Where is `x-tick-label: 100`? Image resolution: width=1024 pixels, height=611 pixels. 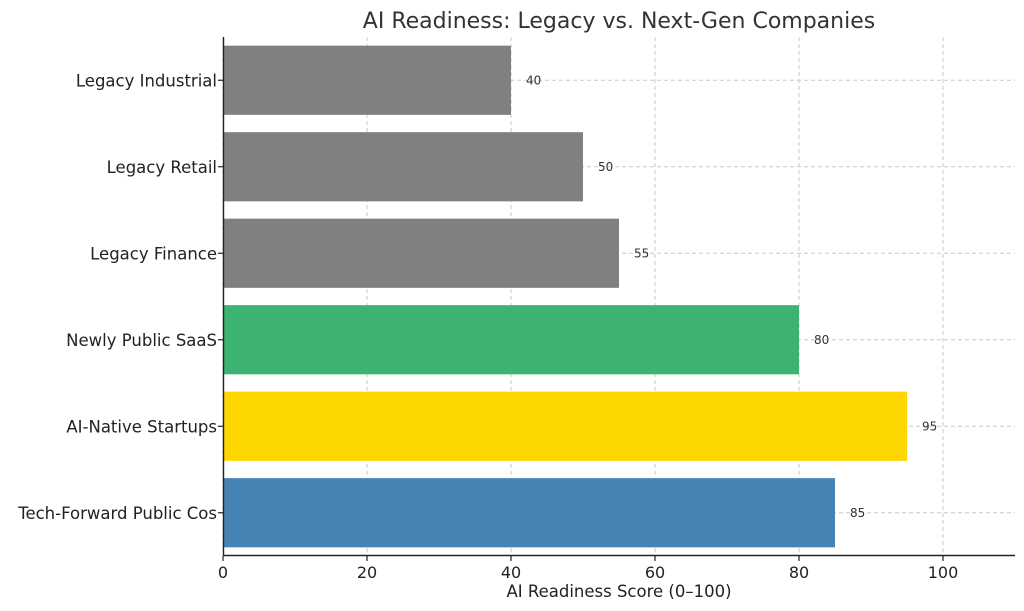
x-tick-label: 100 is located at coordinates (943, 572).